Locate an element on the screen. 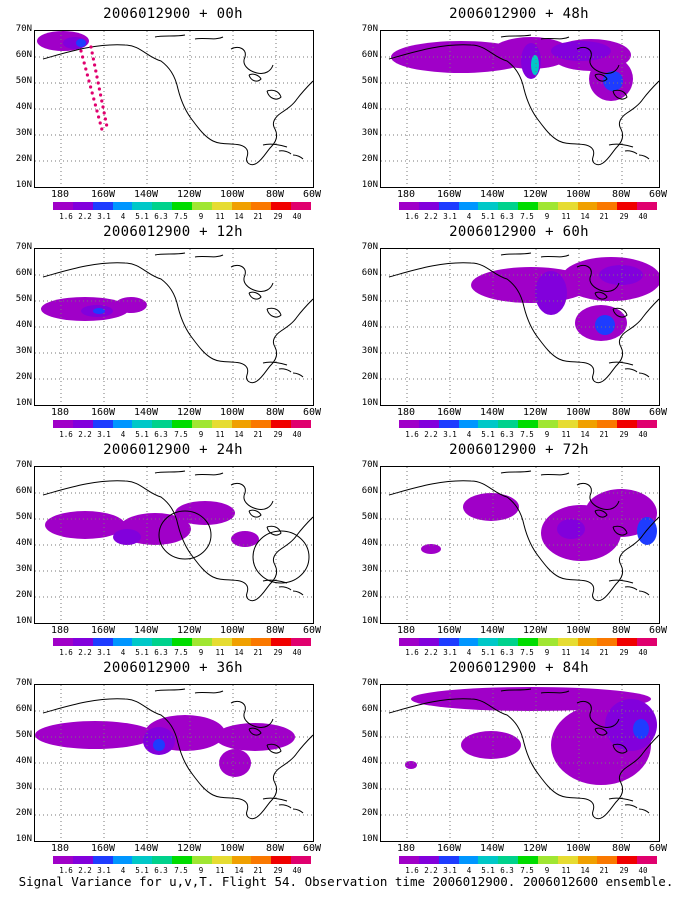  panel-title: 2006012900 + 00h is located at coordinates (173, 14).